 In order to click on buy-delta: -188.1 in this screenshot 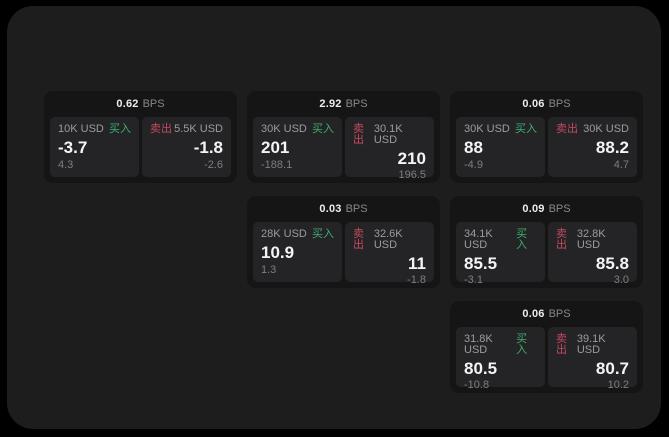, I will do `click(277, 165)`.